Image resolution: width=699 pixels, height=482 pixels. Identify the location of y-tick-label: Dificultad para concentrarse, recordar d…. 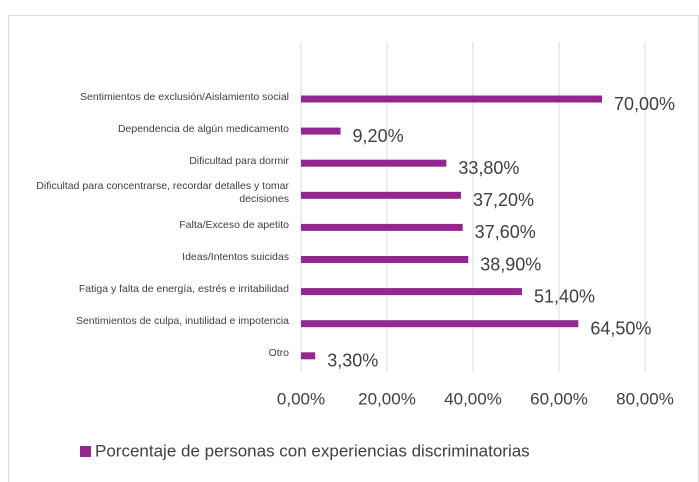
(162, 193).